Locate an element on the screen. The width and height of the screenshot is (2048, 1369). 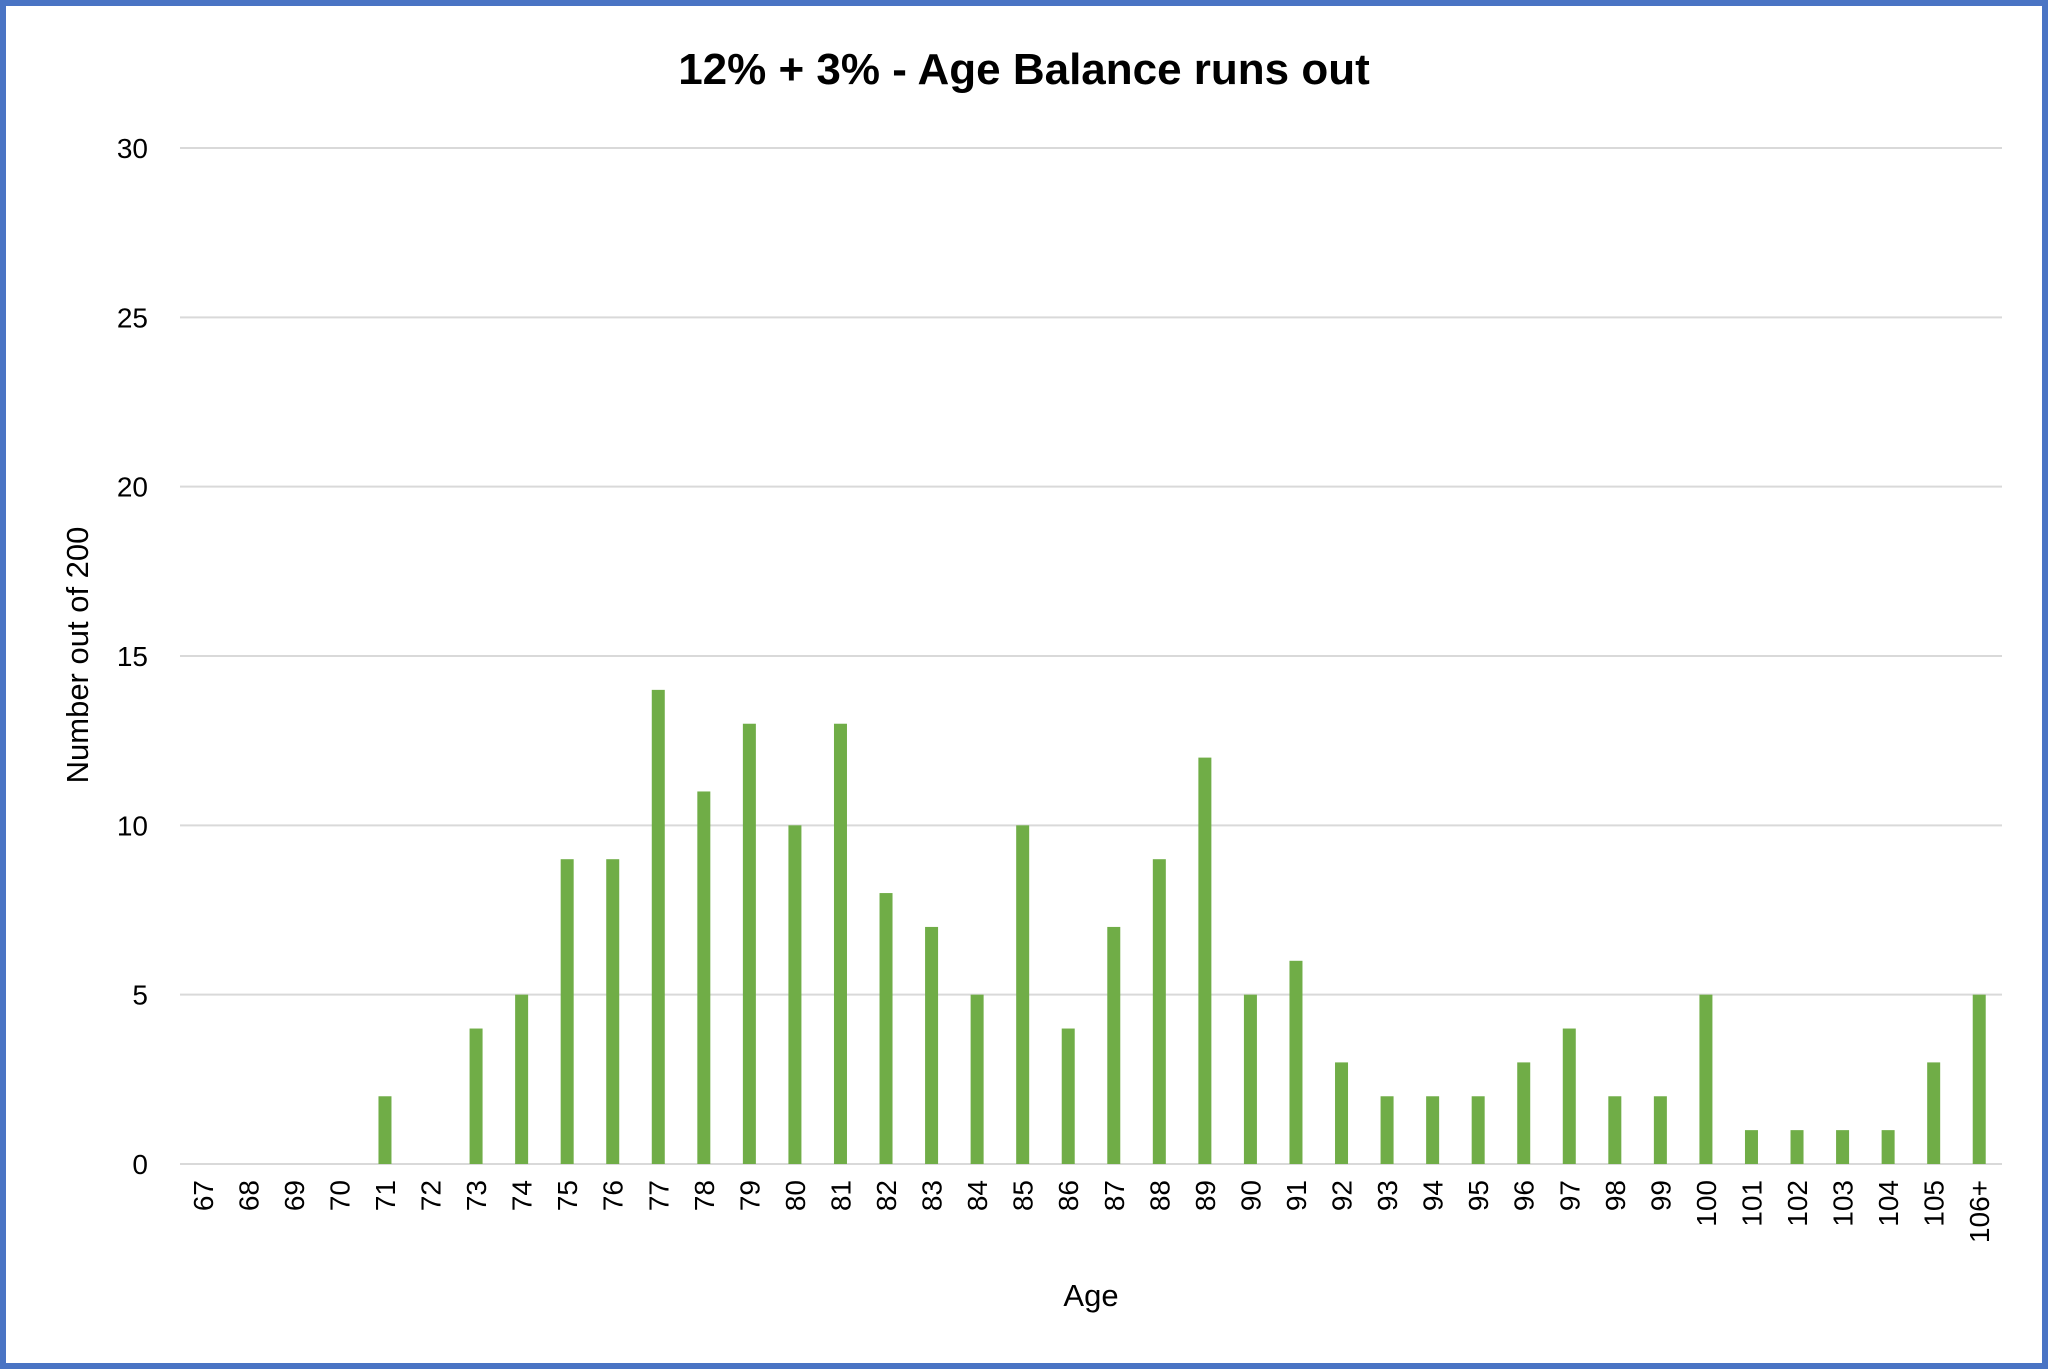
x-tick-label: 71 is located at coordinates (385, 1195).